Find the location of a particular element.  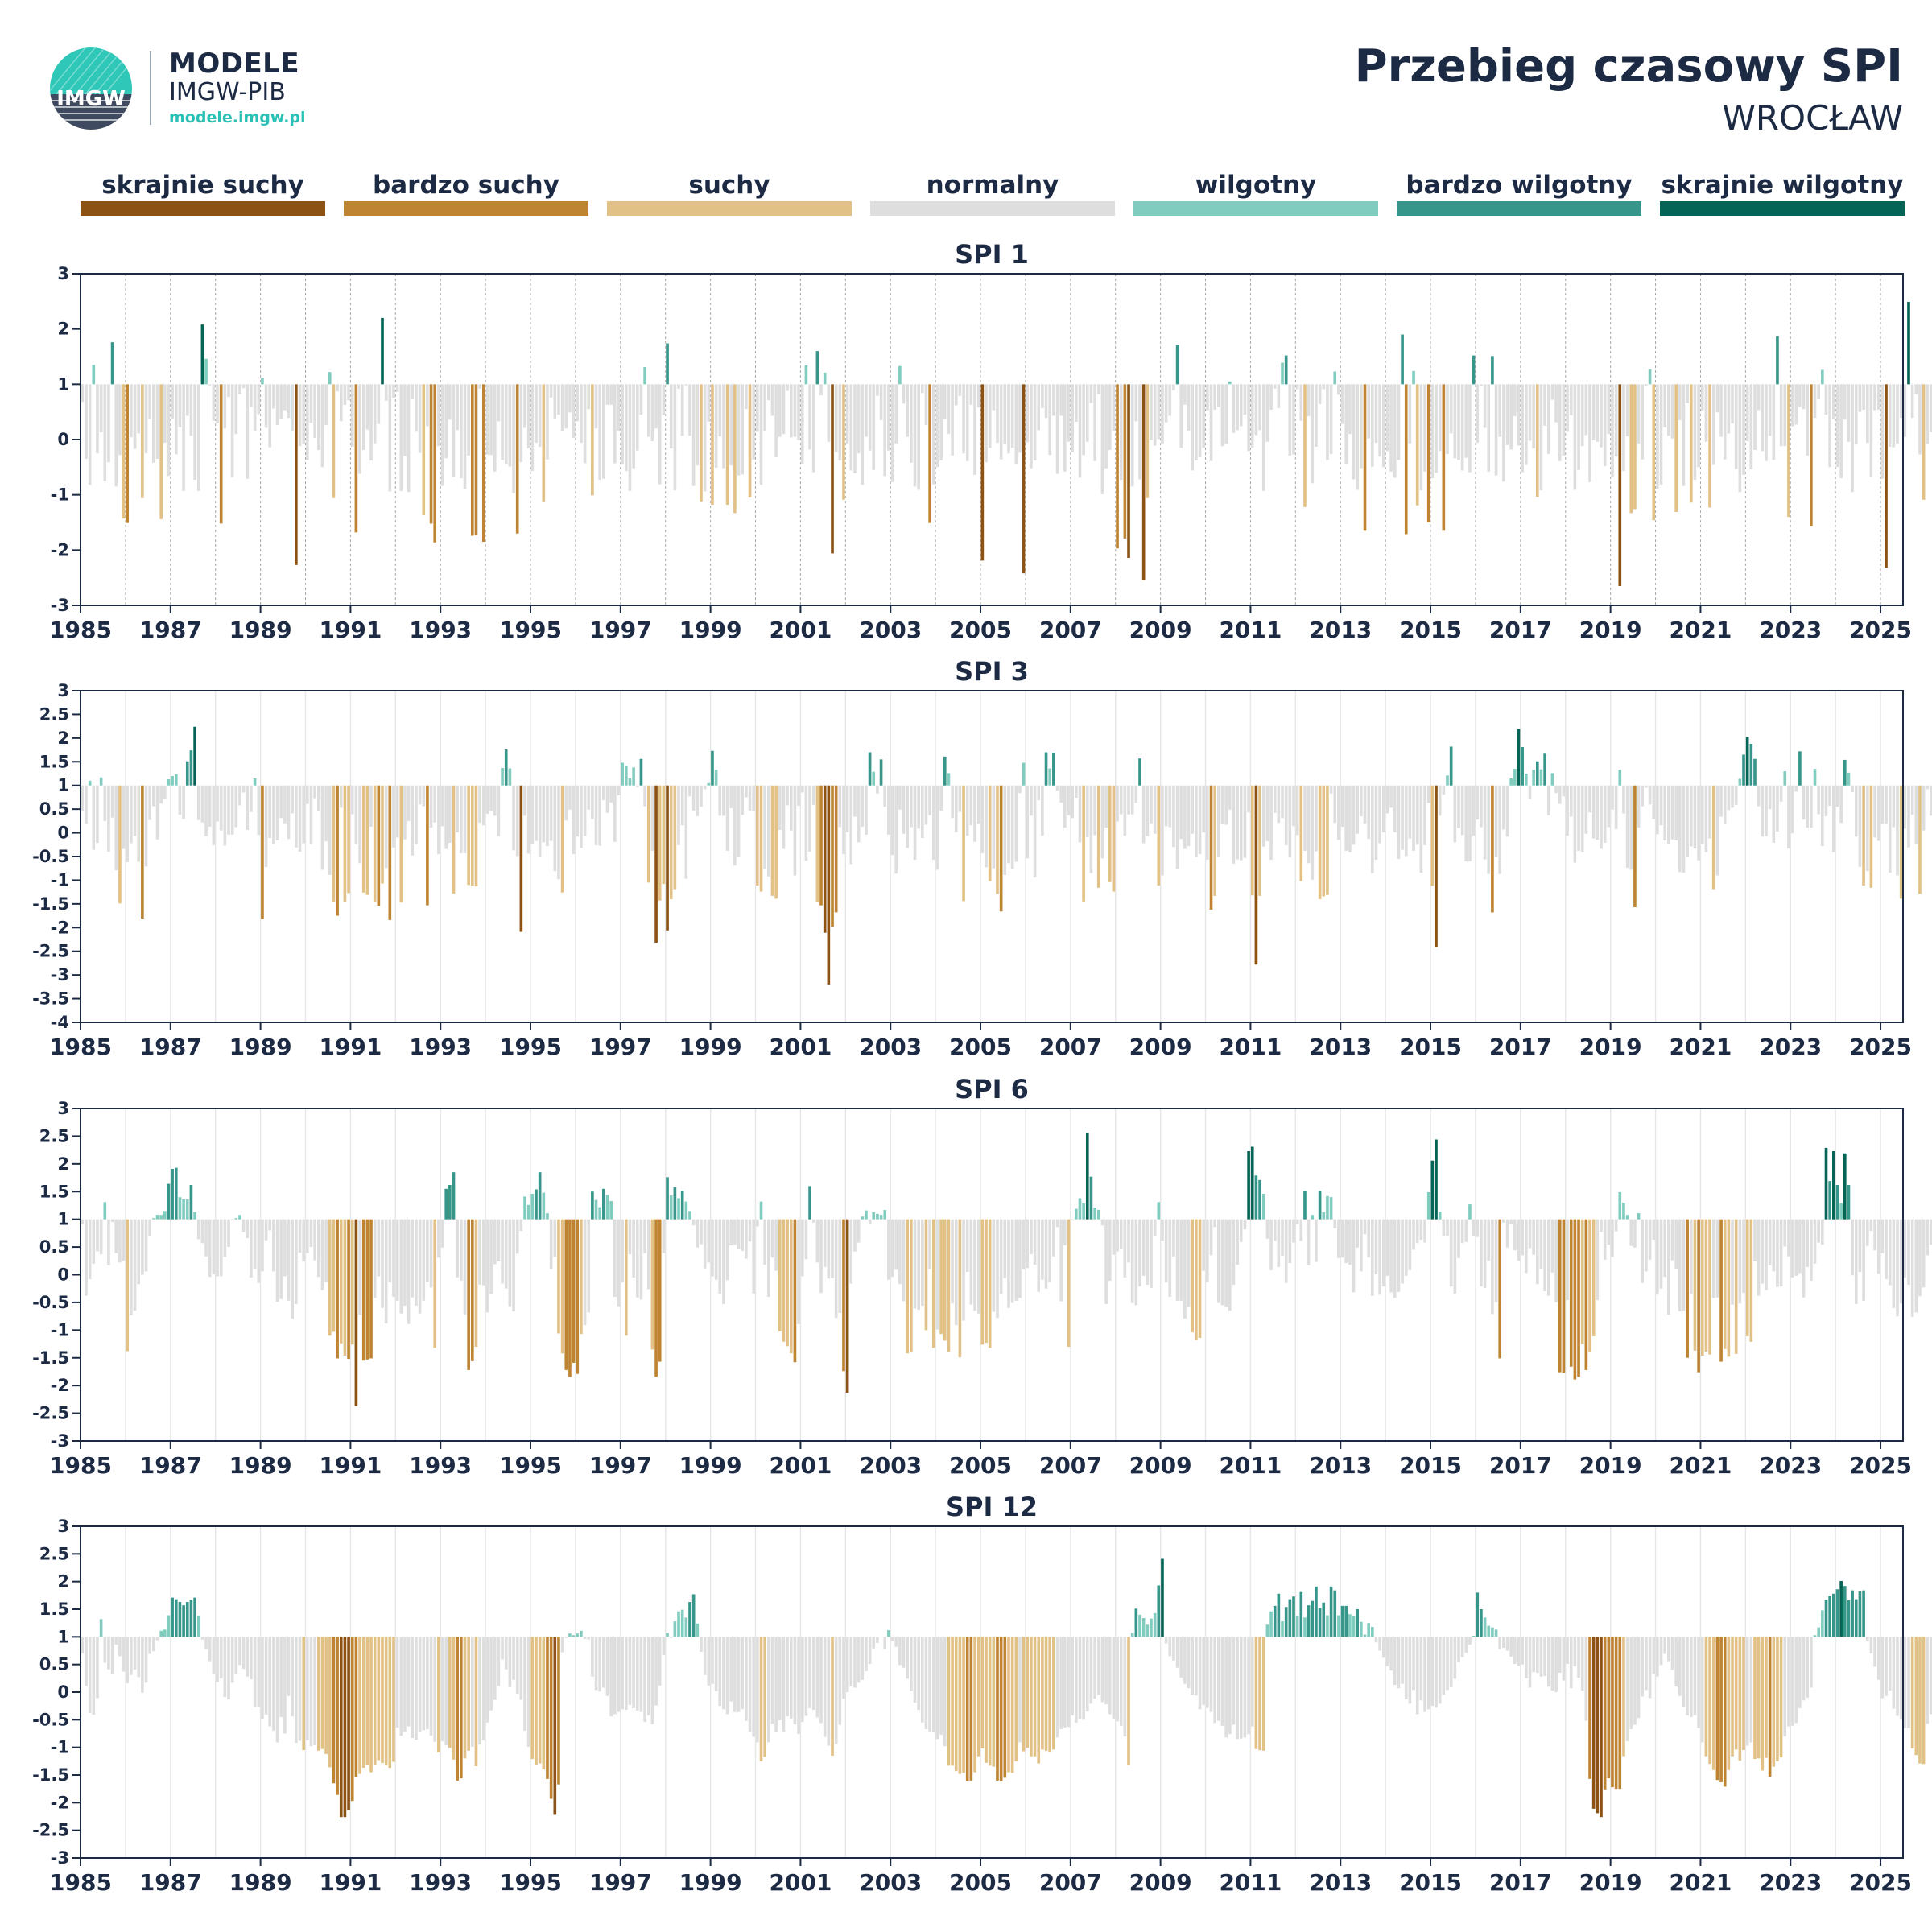

logo-url: modele.imgw.pl is located at coordinates (237, 117).